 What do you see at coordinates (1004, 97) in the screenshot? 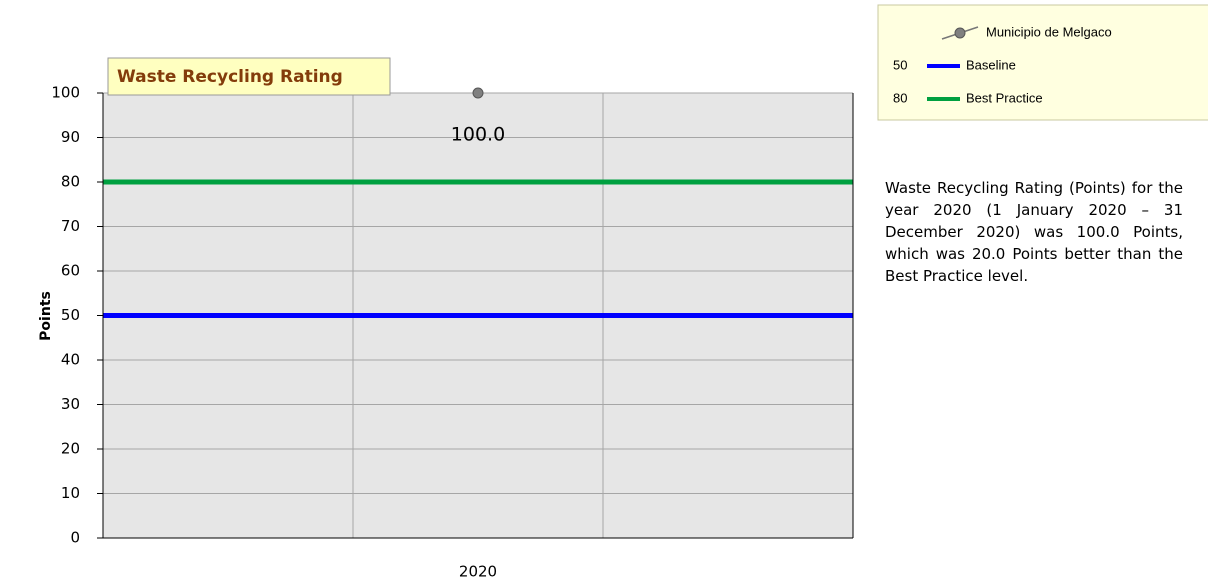
I see `legend-label: Best Practice` at bounding box center [1004, 97].